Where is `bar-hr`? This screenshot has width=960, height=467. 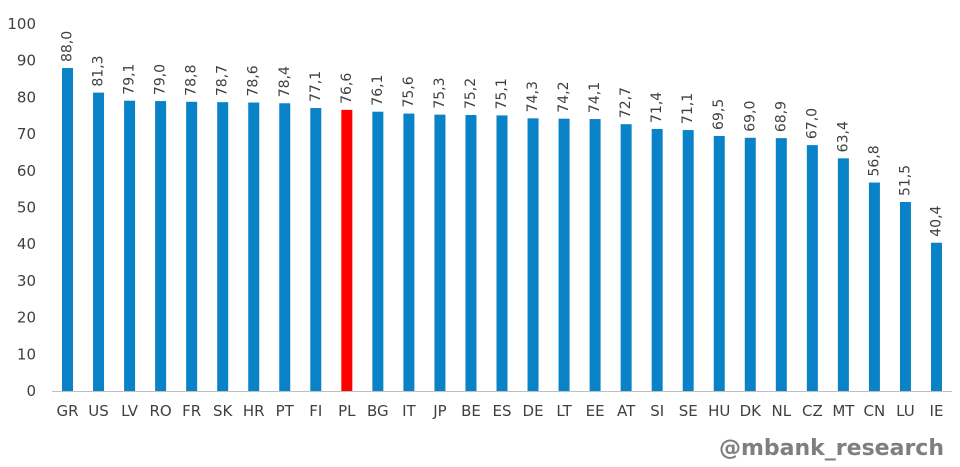
bar-hr is located at coordinates (254, 247).